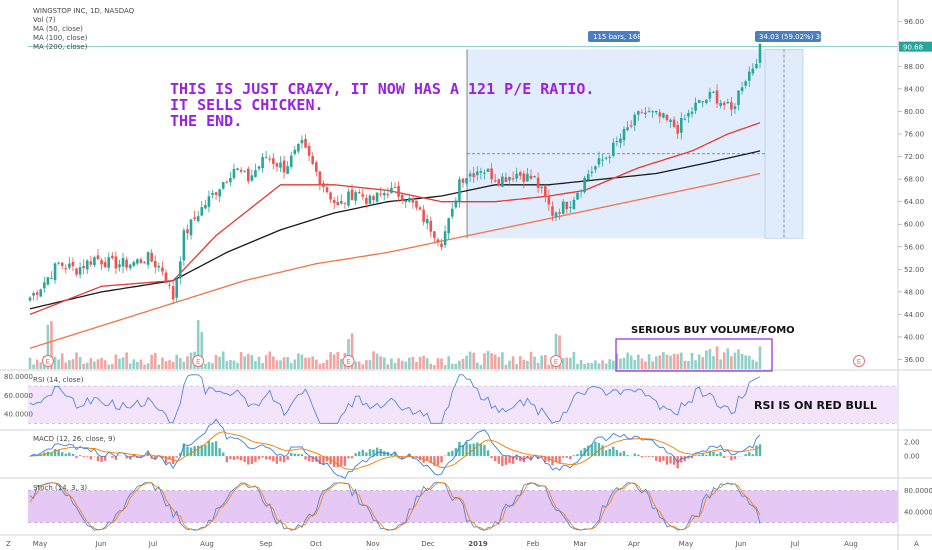 The height and width of the screenshot is (550, 932). I want to click on macd-axis-tick: 2.00, so click(912, 442).